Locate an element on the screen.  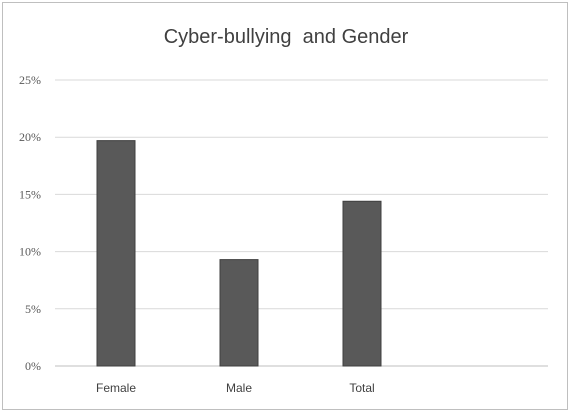
y-tick-label: 25% is located at coordinates (30, 80).